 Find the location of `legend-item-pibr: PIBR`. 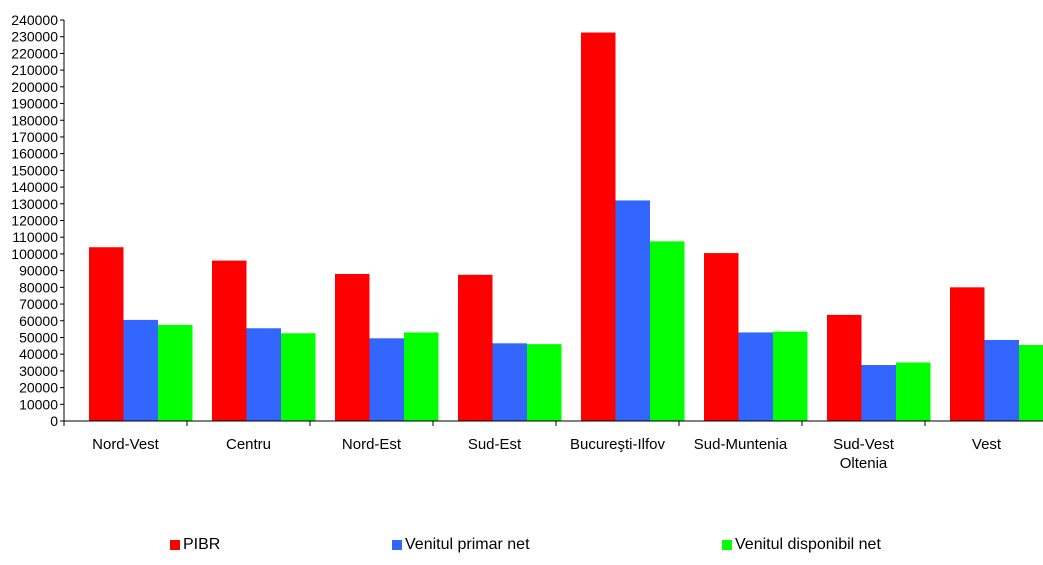

legend-item-pibr: PIBR is located at coordinates (195, 545).